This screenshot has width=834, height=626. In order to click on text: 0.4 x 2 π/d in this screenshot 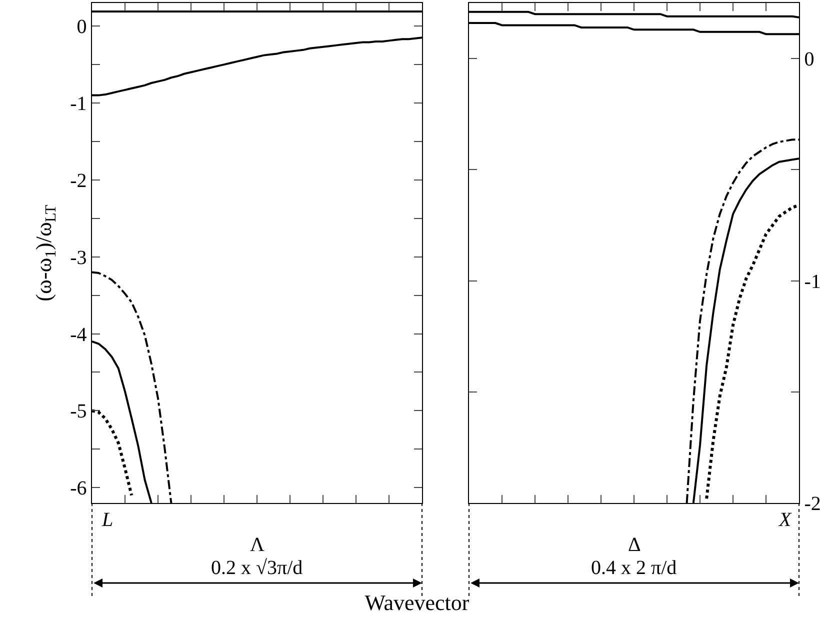, I will do `click(634, 568)`.